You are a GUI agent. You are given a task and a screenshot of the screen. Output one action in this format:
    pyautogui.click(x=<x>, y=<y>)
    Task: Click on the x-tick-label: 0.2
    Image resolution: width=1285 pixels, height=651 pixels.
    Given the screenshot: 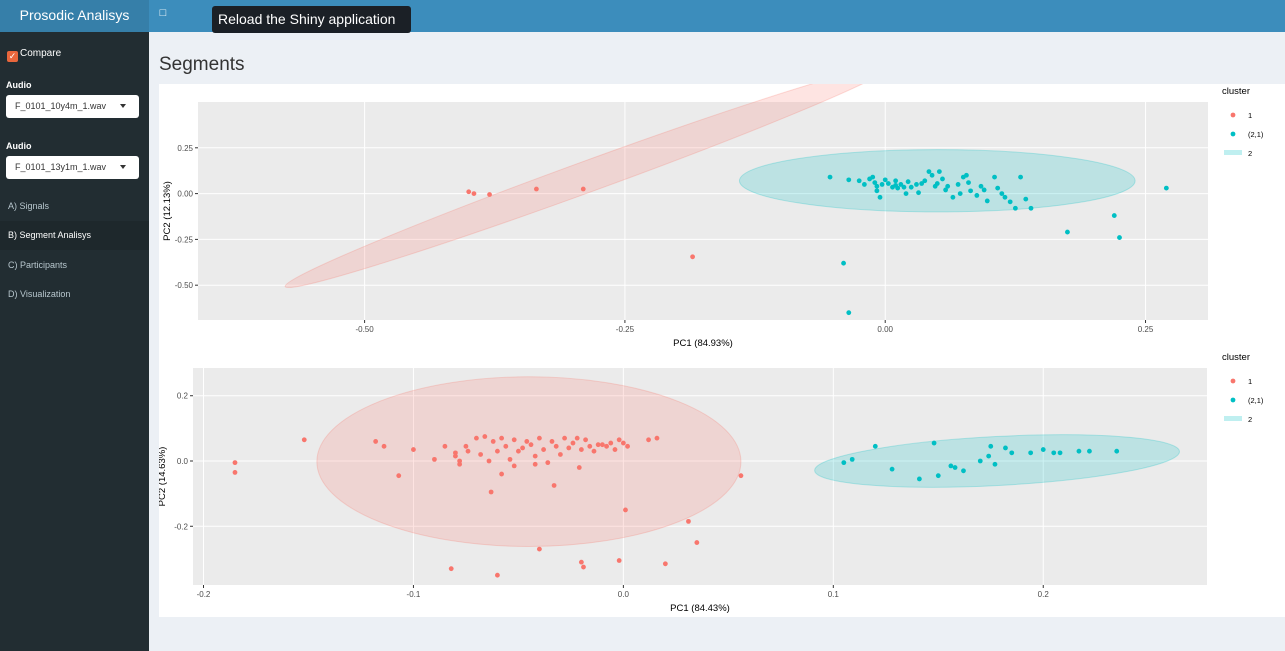 What is the action you would take?
    pyautogui.click(x=1044, y=594)
    